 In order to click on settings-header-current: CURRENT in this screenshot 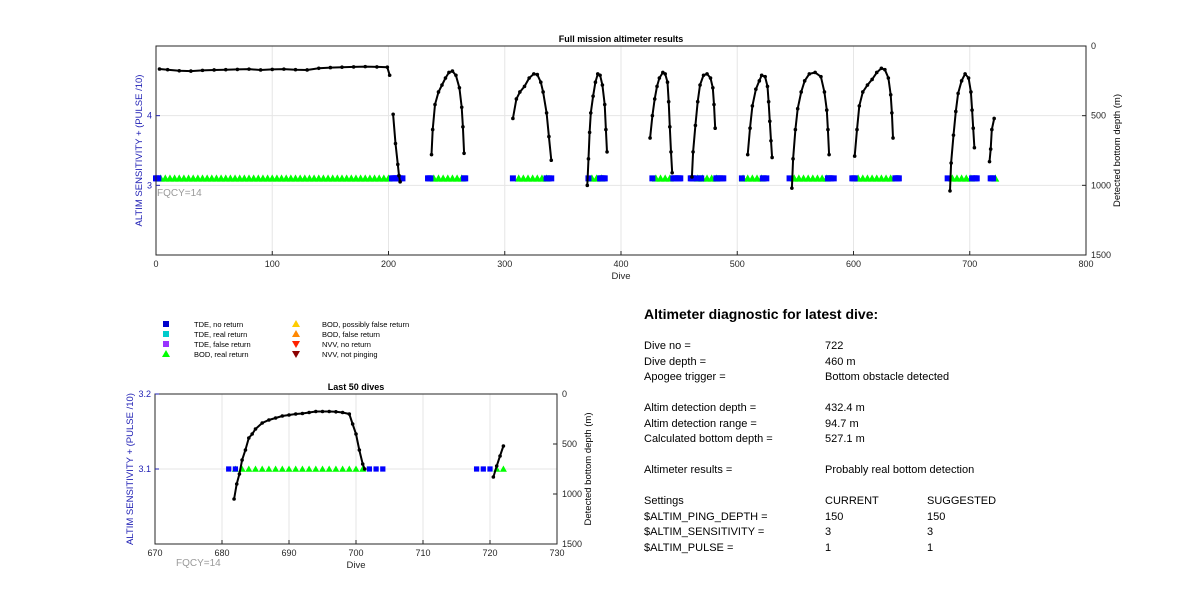, I will do `click(852, 501)`.